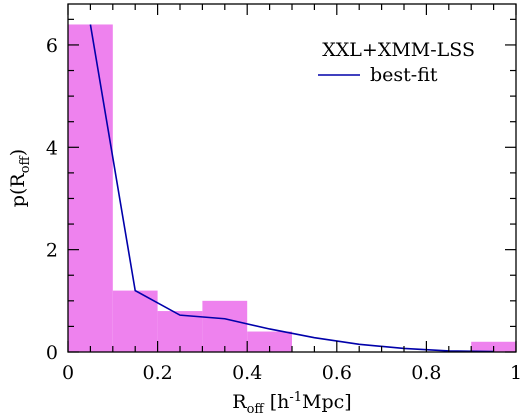 This screenshot has height=415, width=520. What do you see at coordinates (398, 50) in the screenshot?
I see `legend-entry-histogram: XXL+XMM-LSS` at bounding box center [398, 50].